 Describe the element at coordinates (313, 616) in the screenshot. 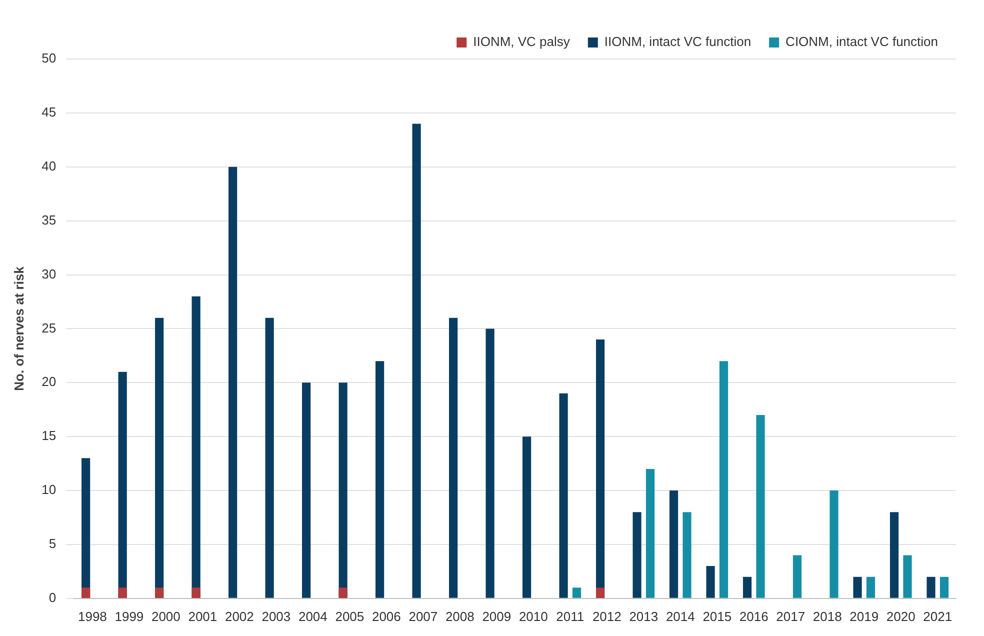

I see `x-tick-label: 2004` at that location.